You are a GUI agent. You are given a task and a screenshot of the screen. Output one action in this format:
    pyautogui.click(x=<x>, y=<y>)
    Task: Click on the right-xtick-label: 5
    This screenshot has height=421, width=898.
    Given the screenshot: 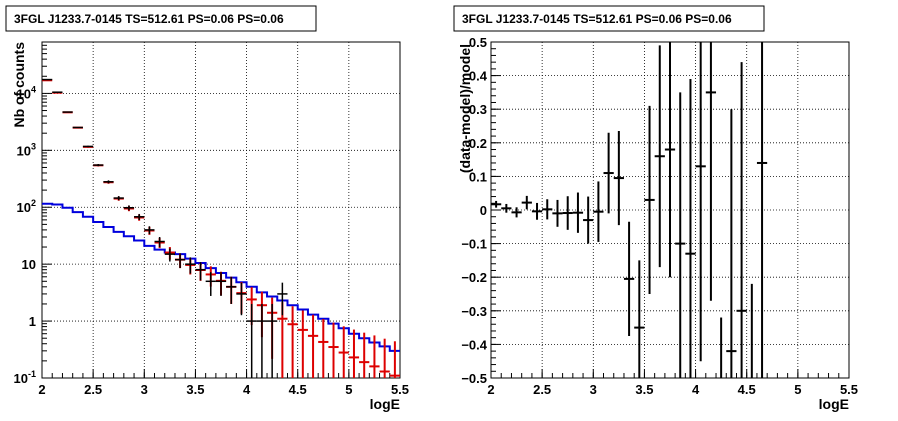 What is the action you would take?
    pyautogui.click(x=797, y=389)
    